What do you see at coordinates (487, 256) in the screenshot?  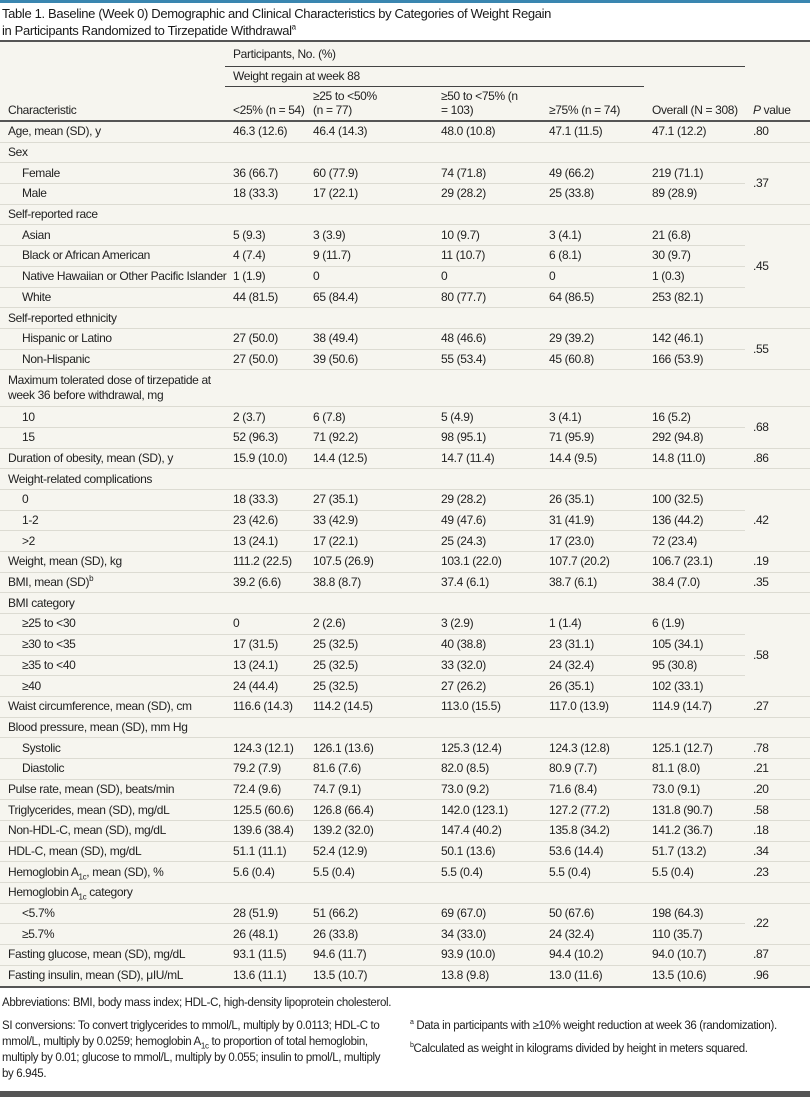 I see `cell-value: 11 (10.7)` at bounding box center [487, 256].